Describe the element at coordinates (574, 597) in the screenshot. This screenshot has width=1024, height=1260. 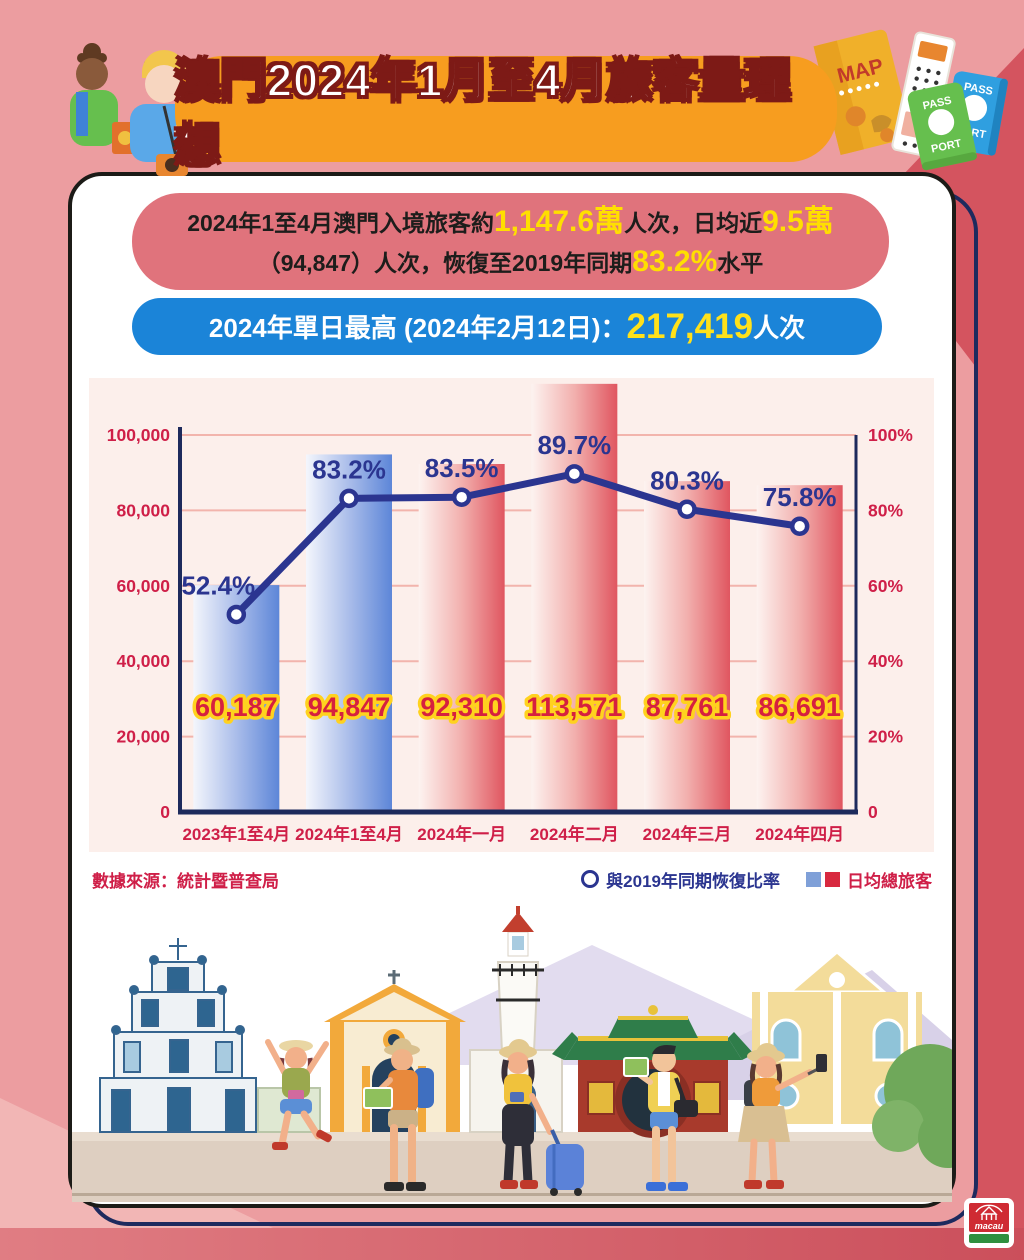
I see `bar-2024年二月` at that location.